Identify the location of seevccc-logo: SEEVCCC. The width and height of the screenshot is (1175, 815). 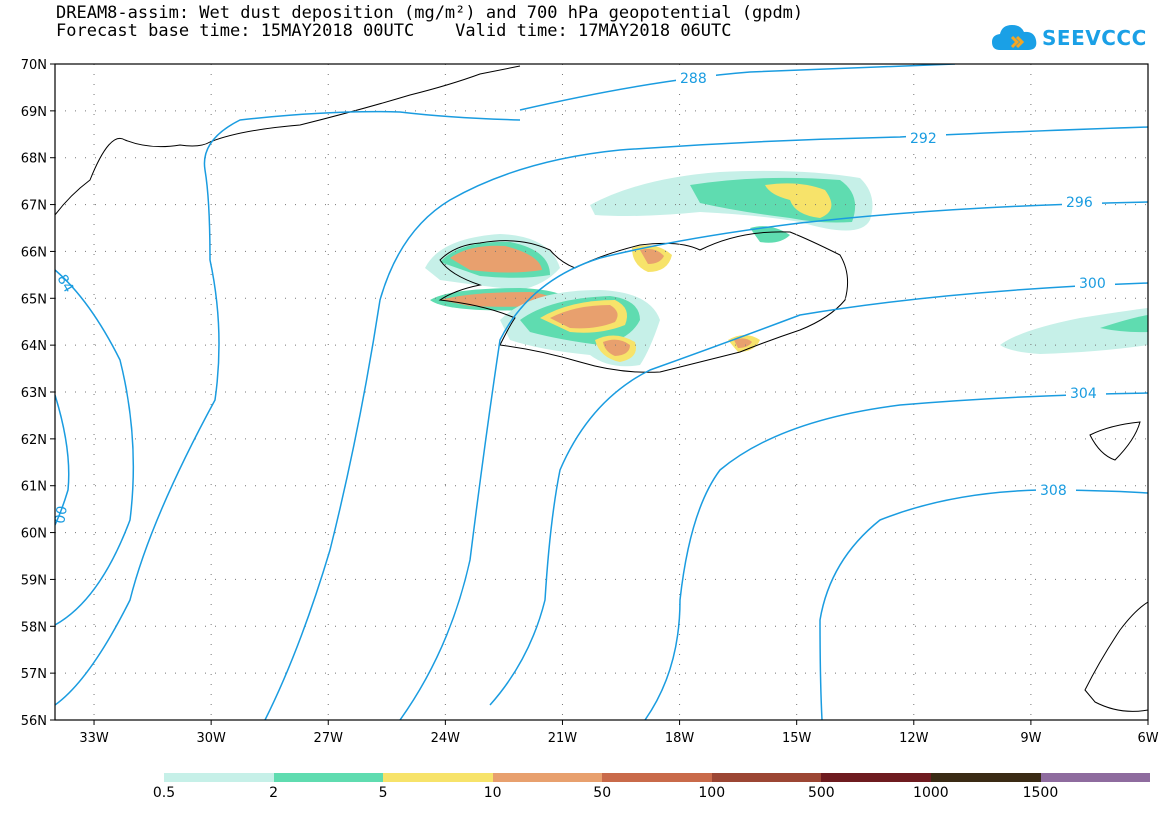
(1070, 38).